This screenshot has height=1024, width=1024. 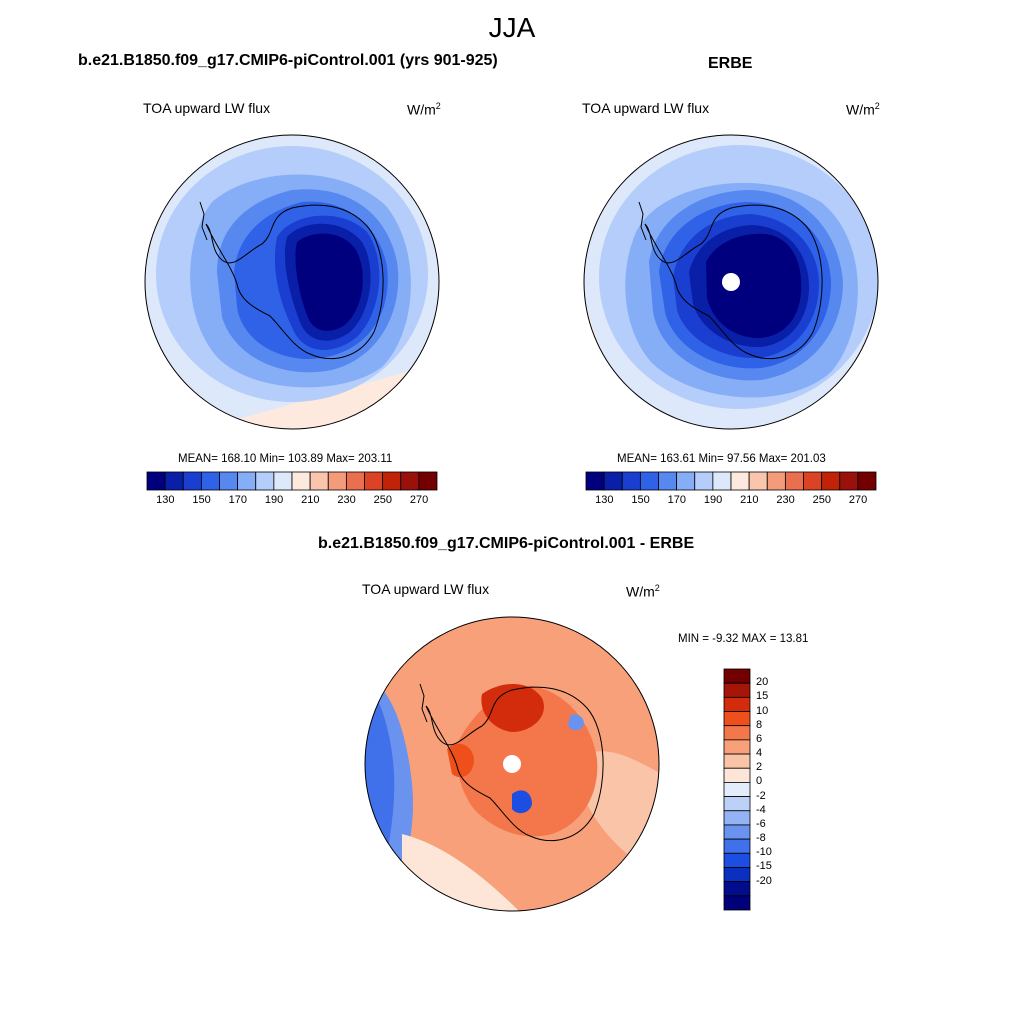 I want to click on model-colorbar-ticks: 130 150 170 190 210 230 250 270, so click(x=292, y=501).